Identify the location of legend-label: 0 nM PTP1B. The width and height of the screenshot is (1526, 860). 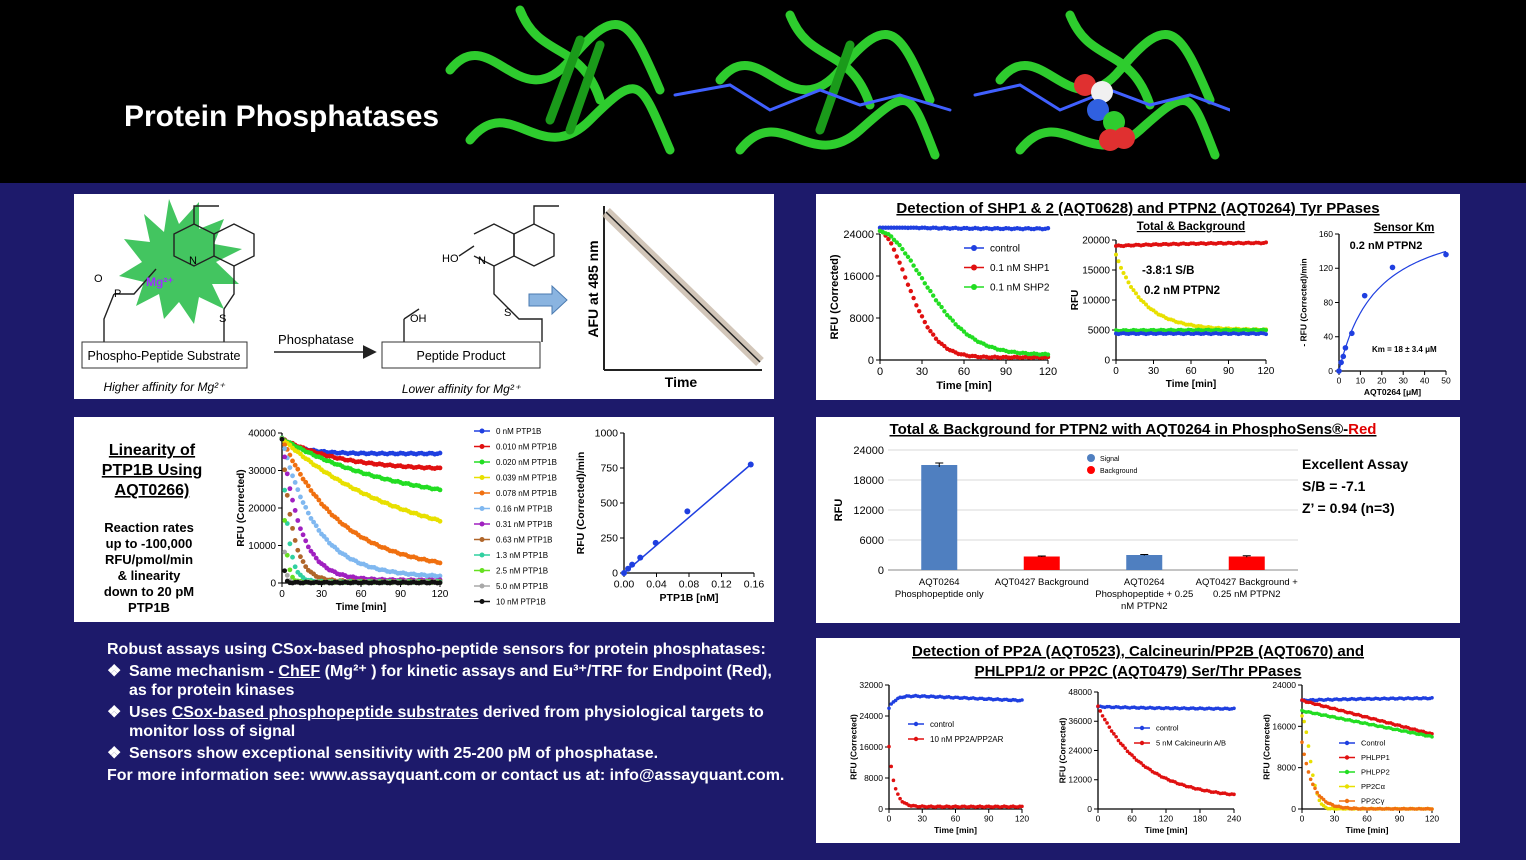
(518, 431).